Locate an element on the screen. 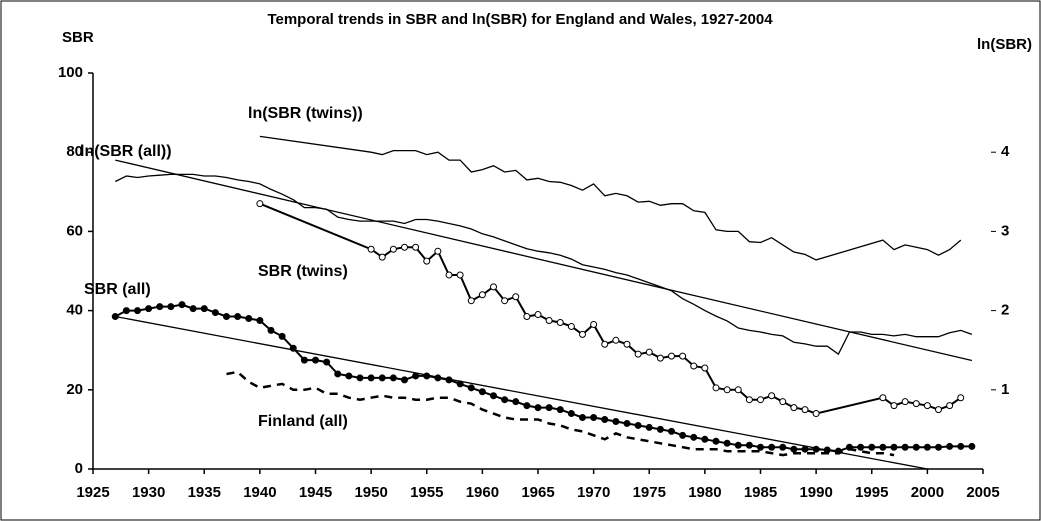 The width and height of the screenshot is (1041, 521). x-tick-label: 1925 is located at coordinates (92, 492).